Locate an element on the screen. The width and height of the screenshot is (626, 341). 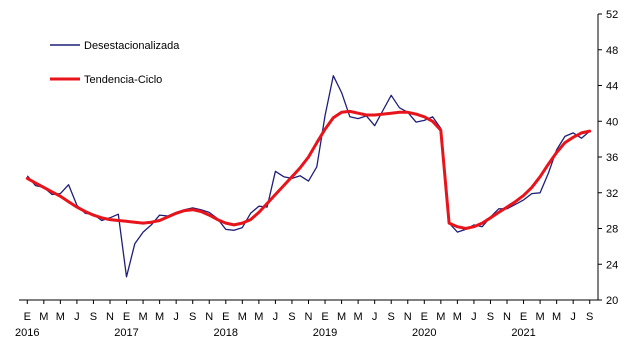
y-tick-label: 36 is located at coordinates (612, 158).